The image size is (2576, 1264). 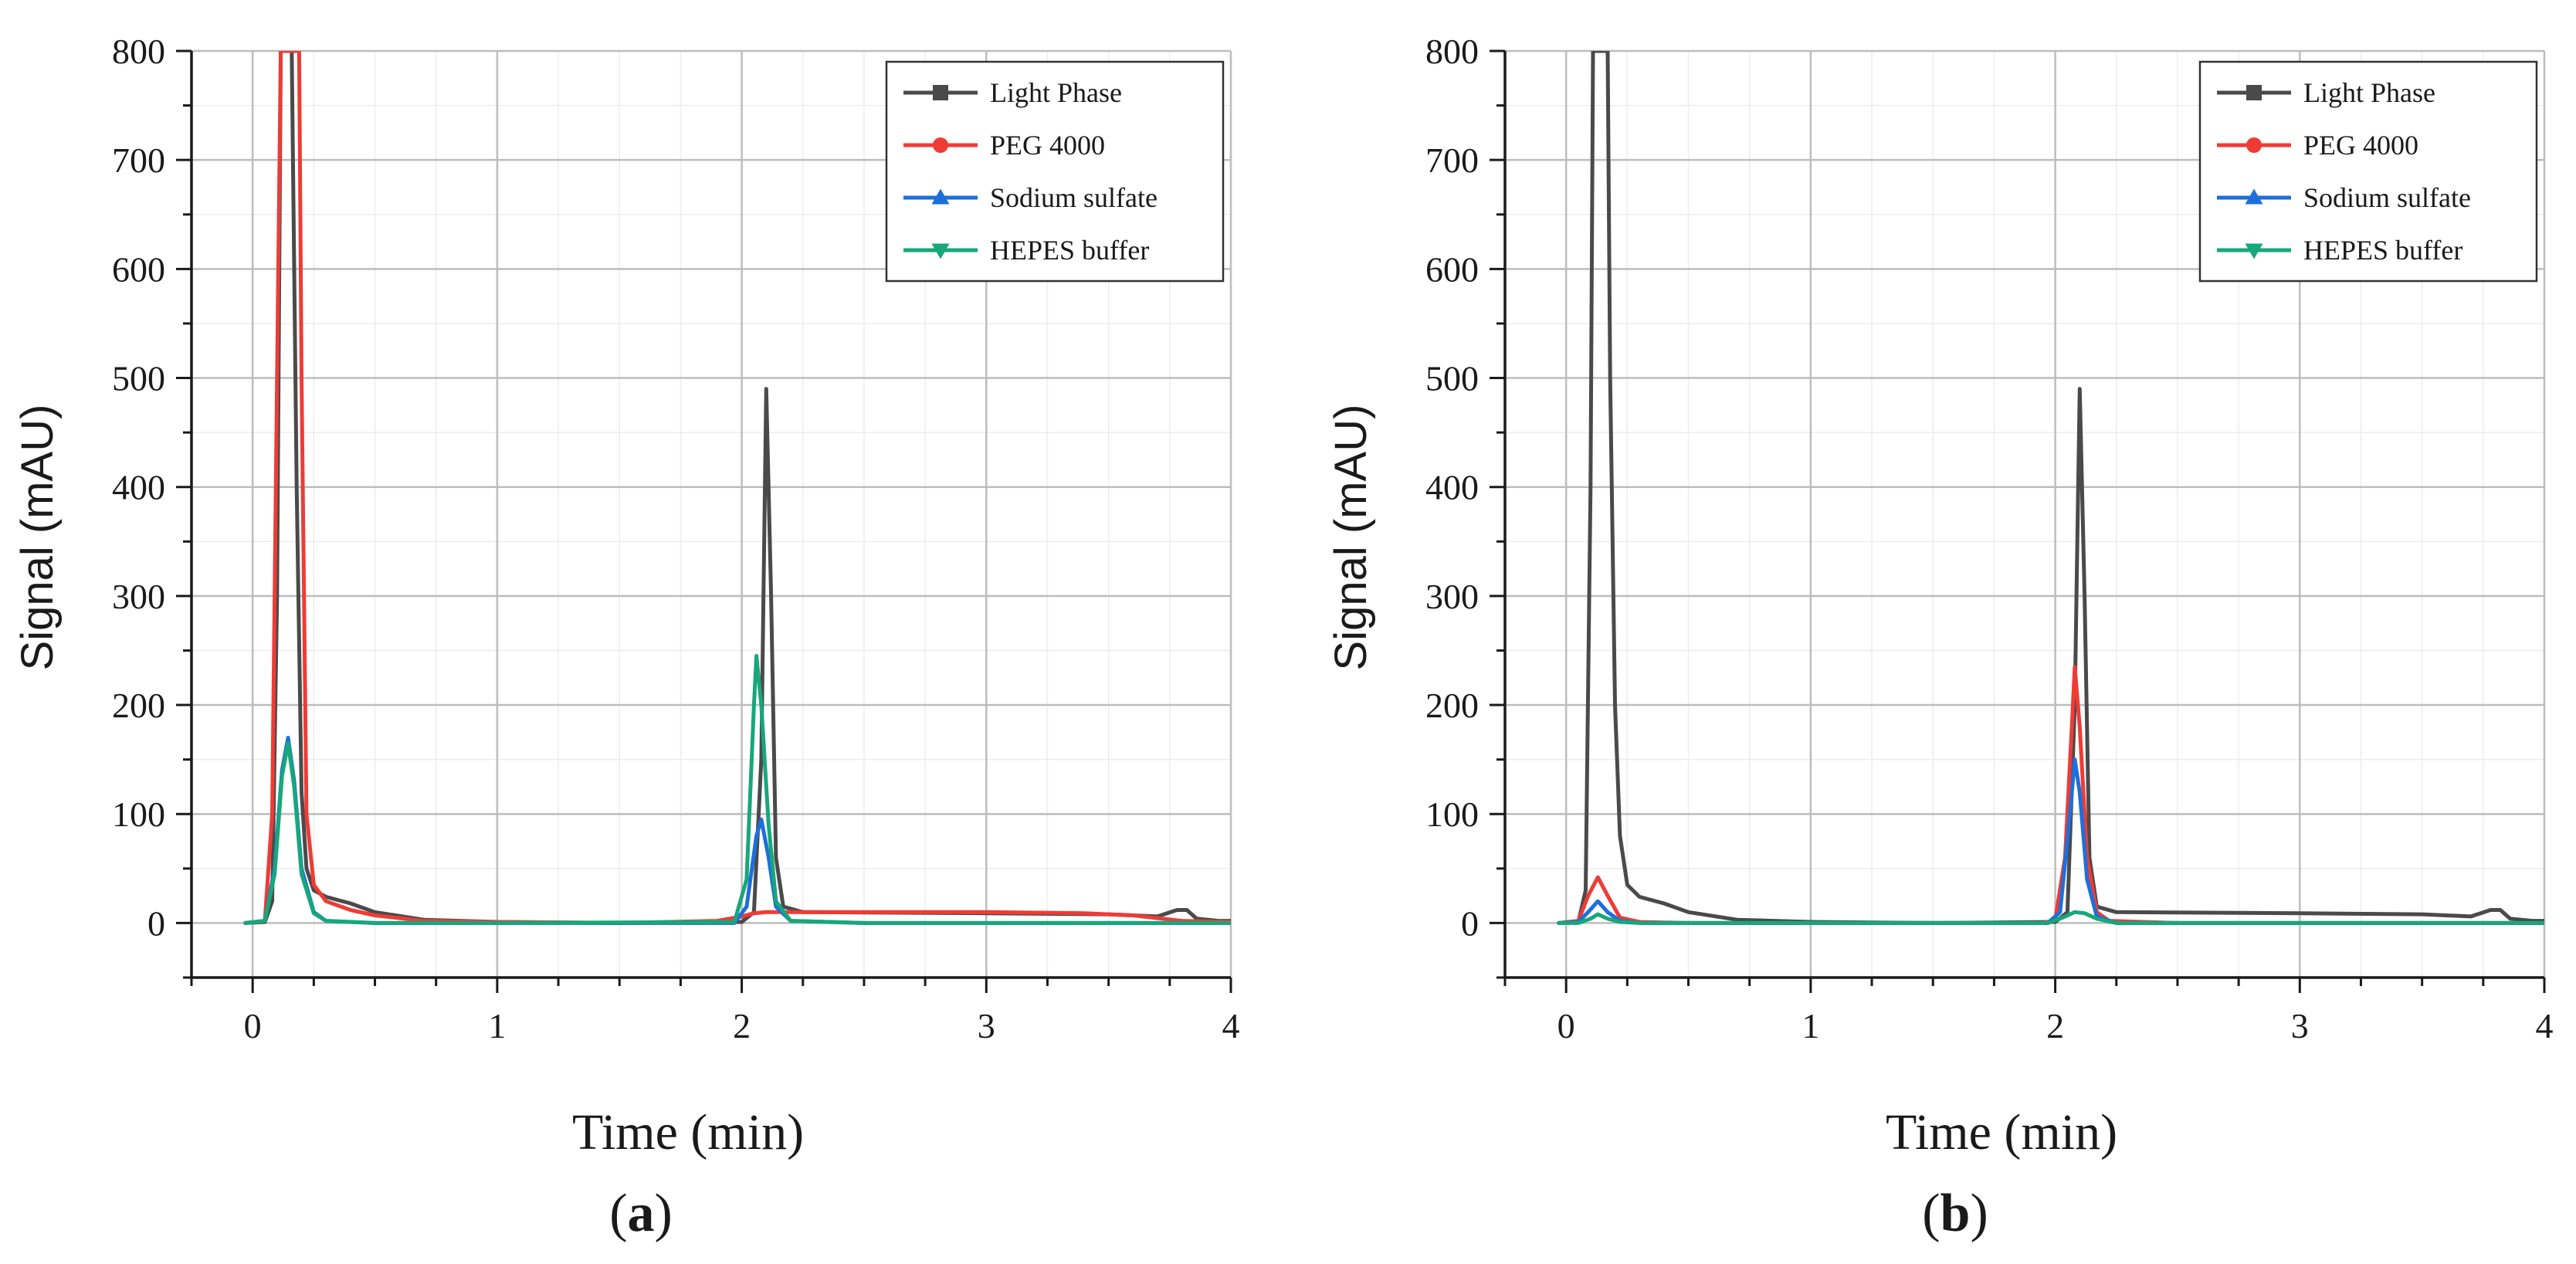 I want to click on panel-label: (a), so click(x=641, y=1213).